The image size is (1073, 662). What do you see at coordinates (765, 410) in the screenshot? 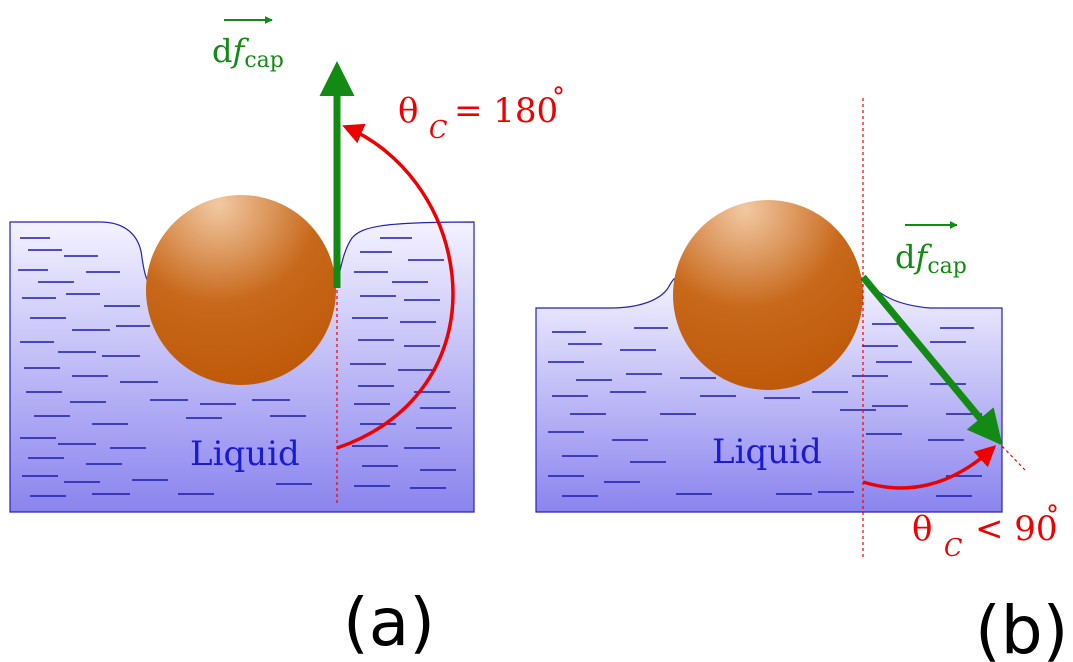
I see `liquid-dashes-b` at bounding box center [765, 410].